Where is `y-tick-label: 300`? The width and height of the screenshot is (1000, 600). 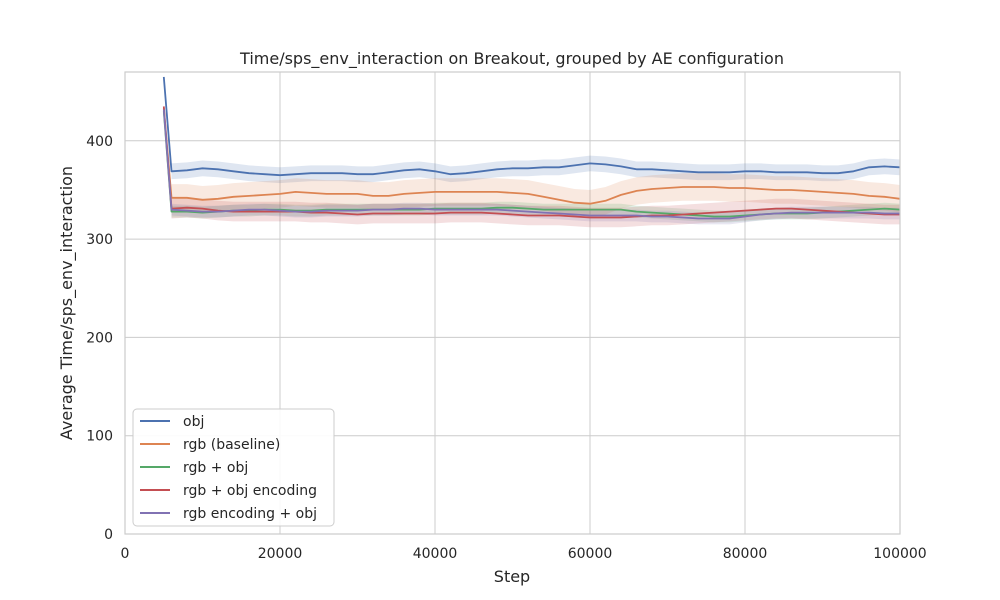
y-tick-label: 300 is located at coordinates (99, 240).